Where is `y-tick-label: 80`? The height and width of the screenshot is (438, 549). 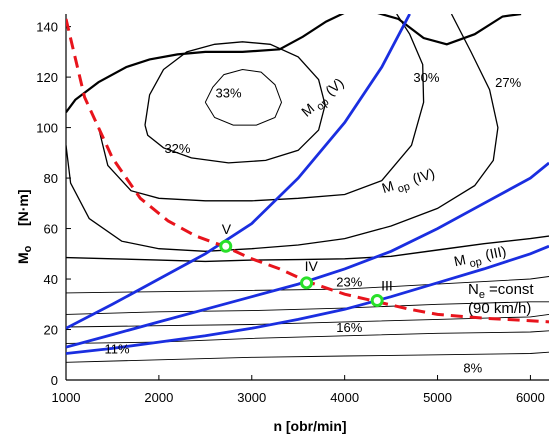
y-tick-label: 80 is located at coordinates (51, 178).